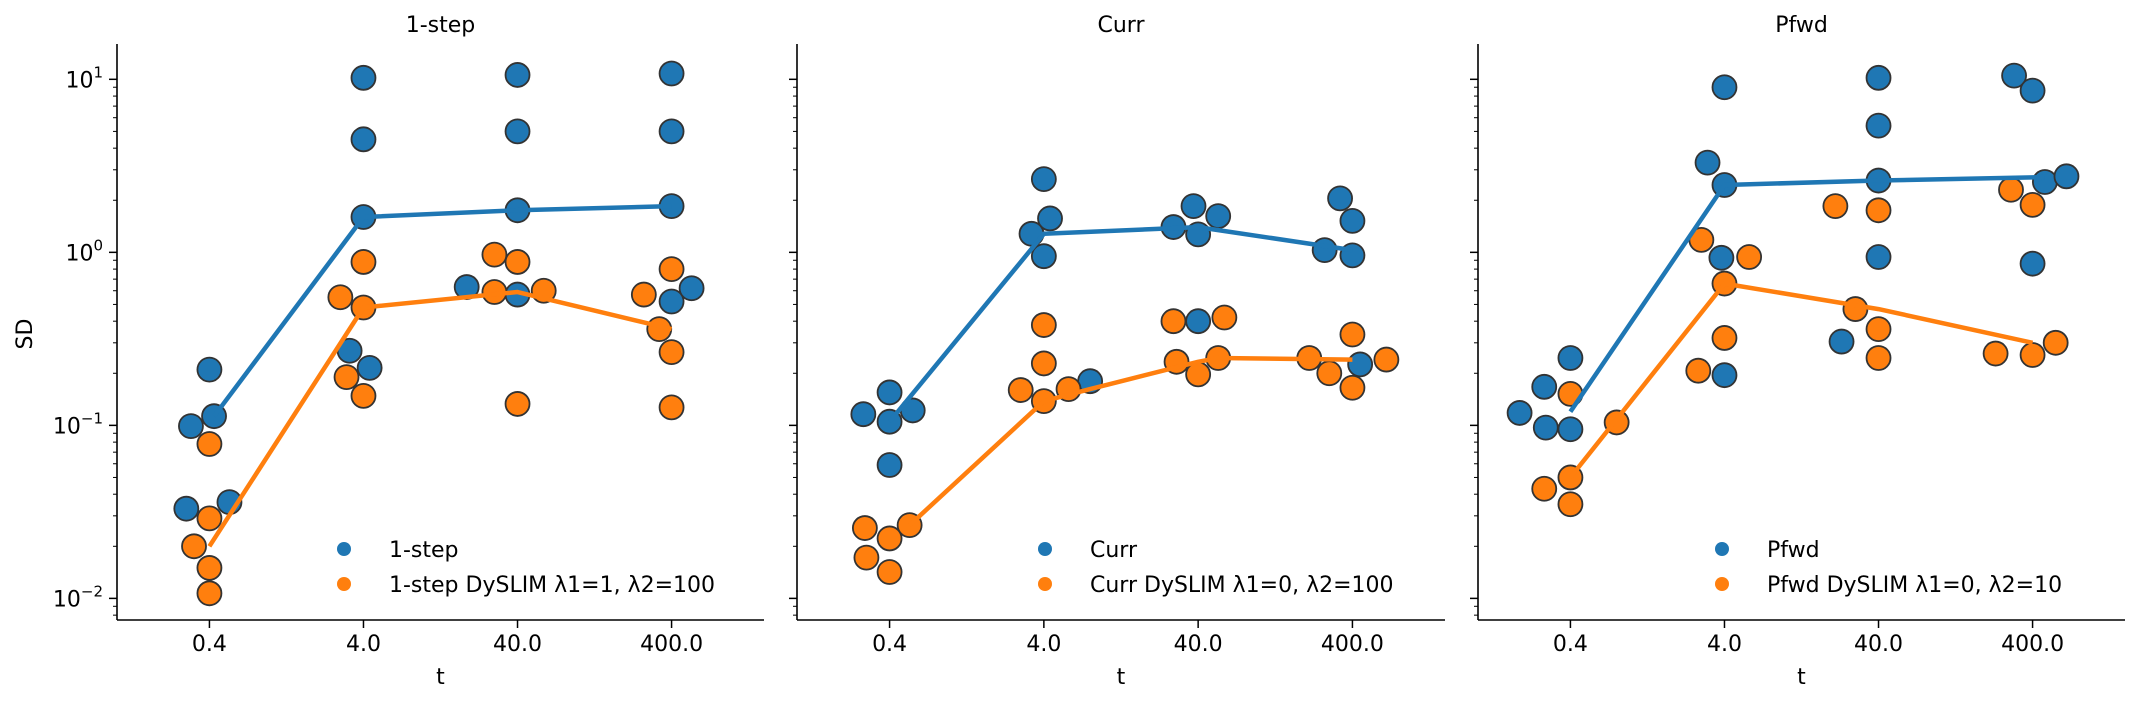 The width and height of the screenshot is (2138, 703). I want to click on legend-label: Pfwd, so click(1793, 550).